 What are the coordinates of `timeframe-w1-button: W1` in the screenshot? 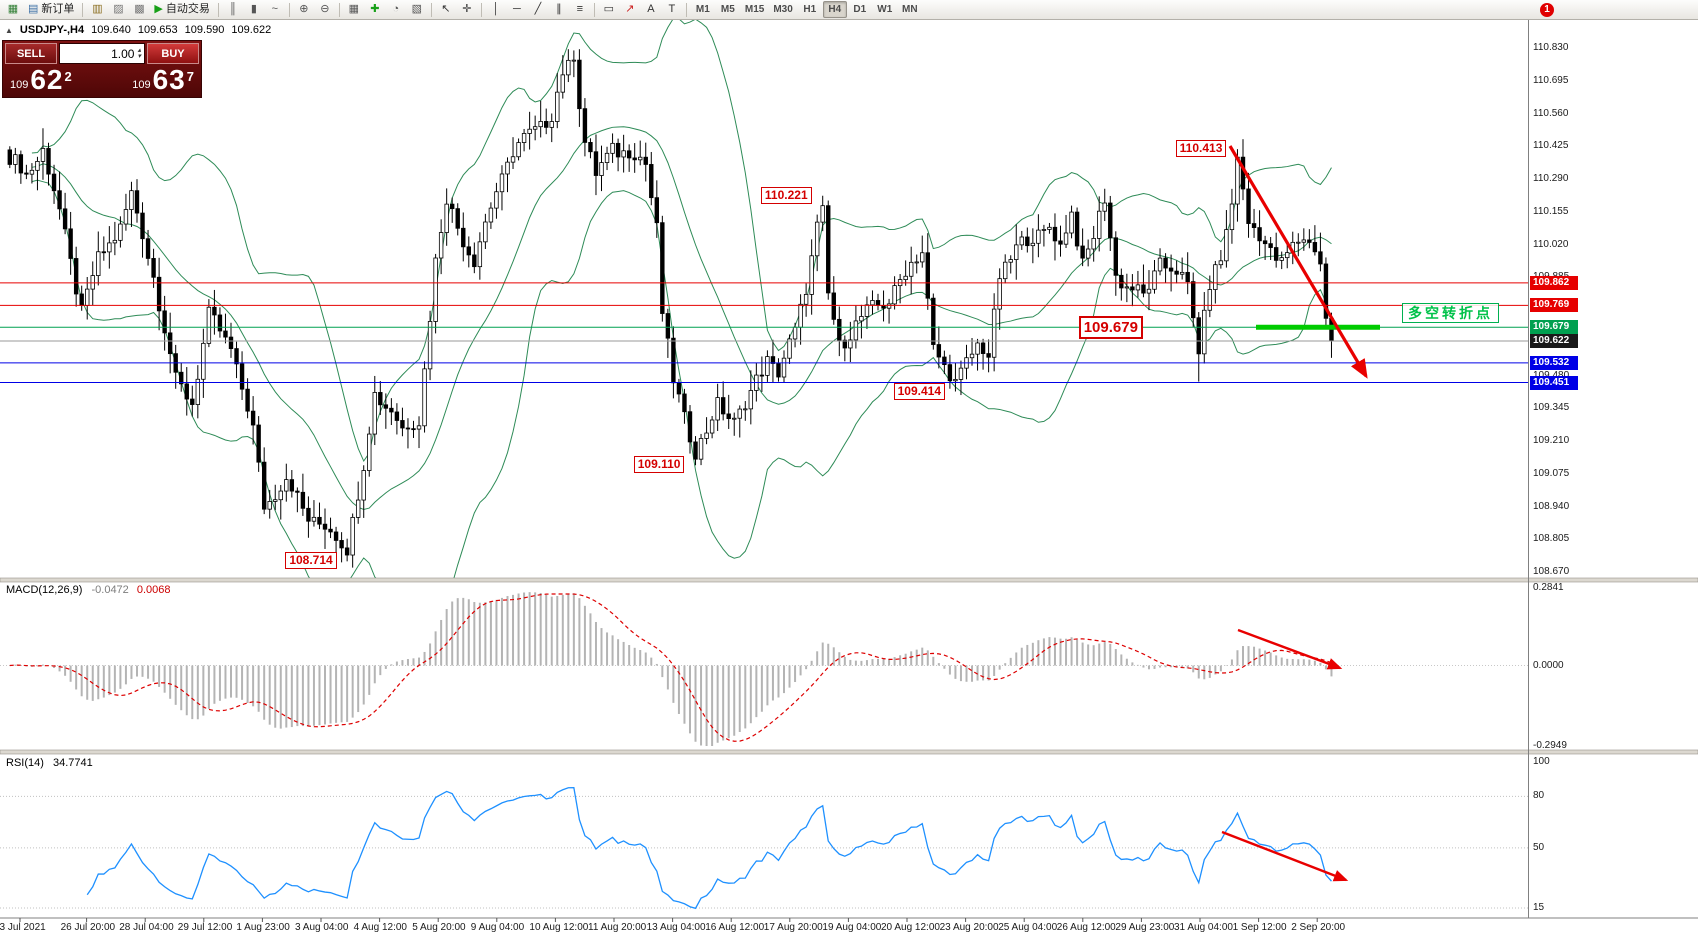 It's located at (885, 9).